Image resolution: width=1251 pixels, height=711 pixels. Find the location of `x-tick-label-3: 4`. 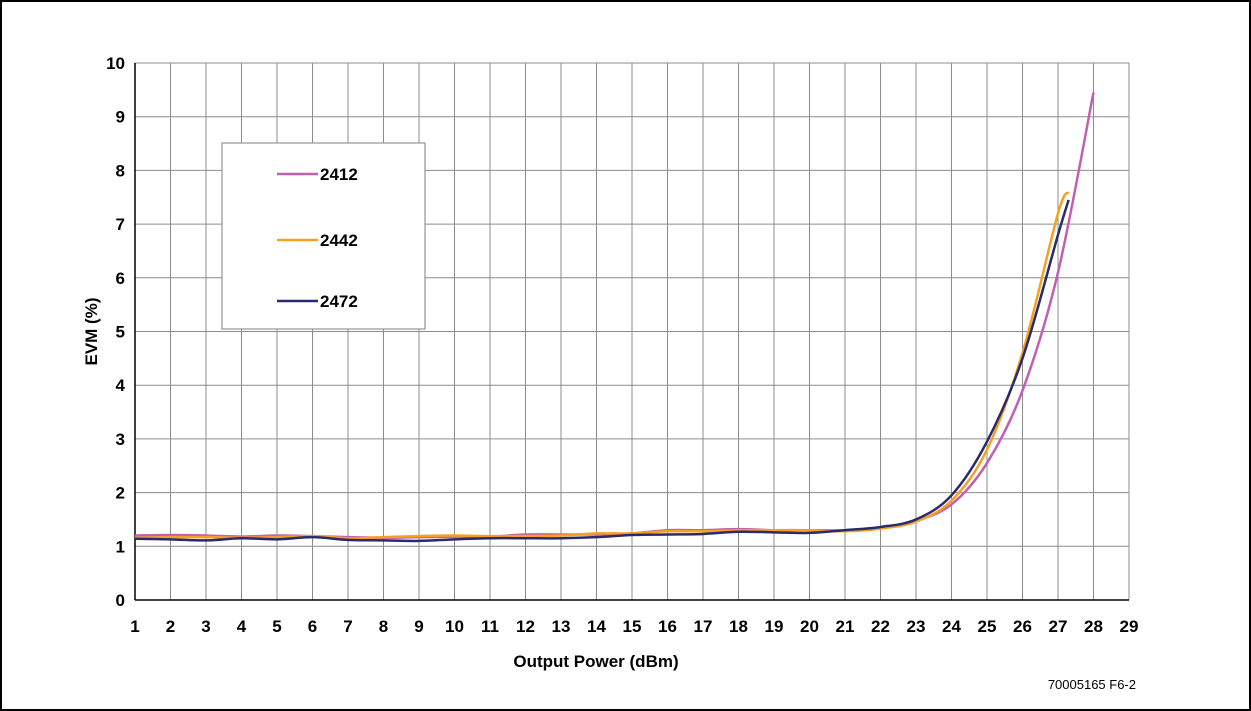

x-tick-label-3: 4 is located at coordinates (242, 626).